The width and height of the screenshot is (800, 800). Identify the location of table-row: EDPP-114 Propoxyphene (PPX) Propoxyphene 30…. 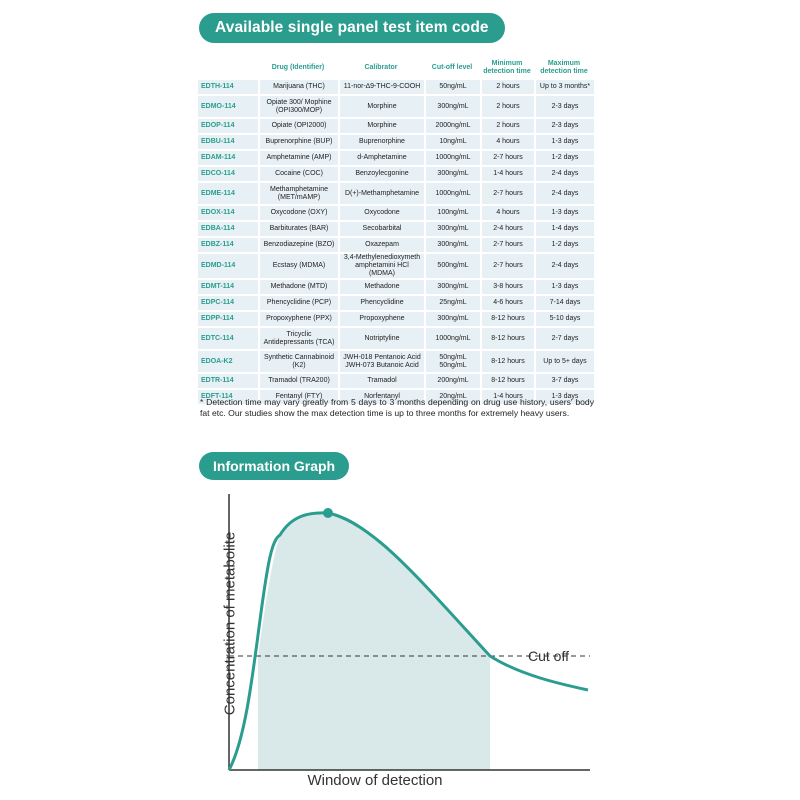
(396, 319).